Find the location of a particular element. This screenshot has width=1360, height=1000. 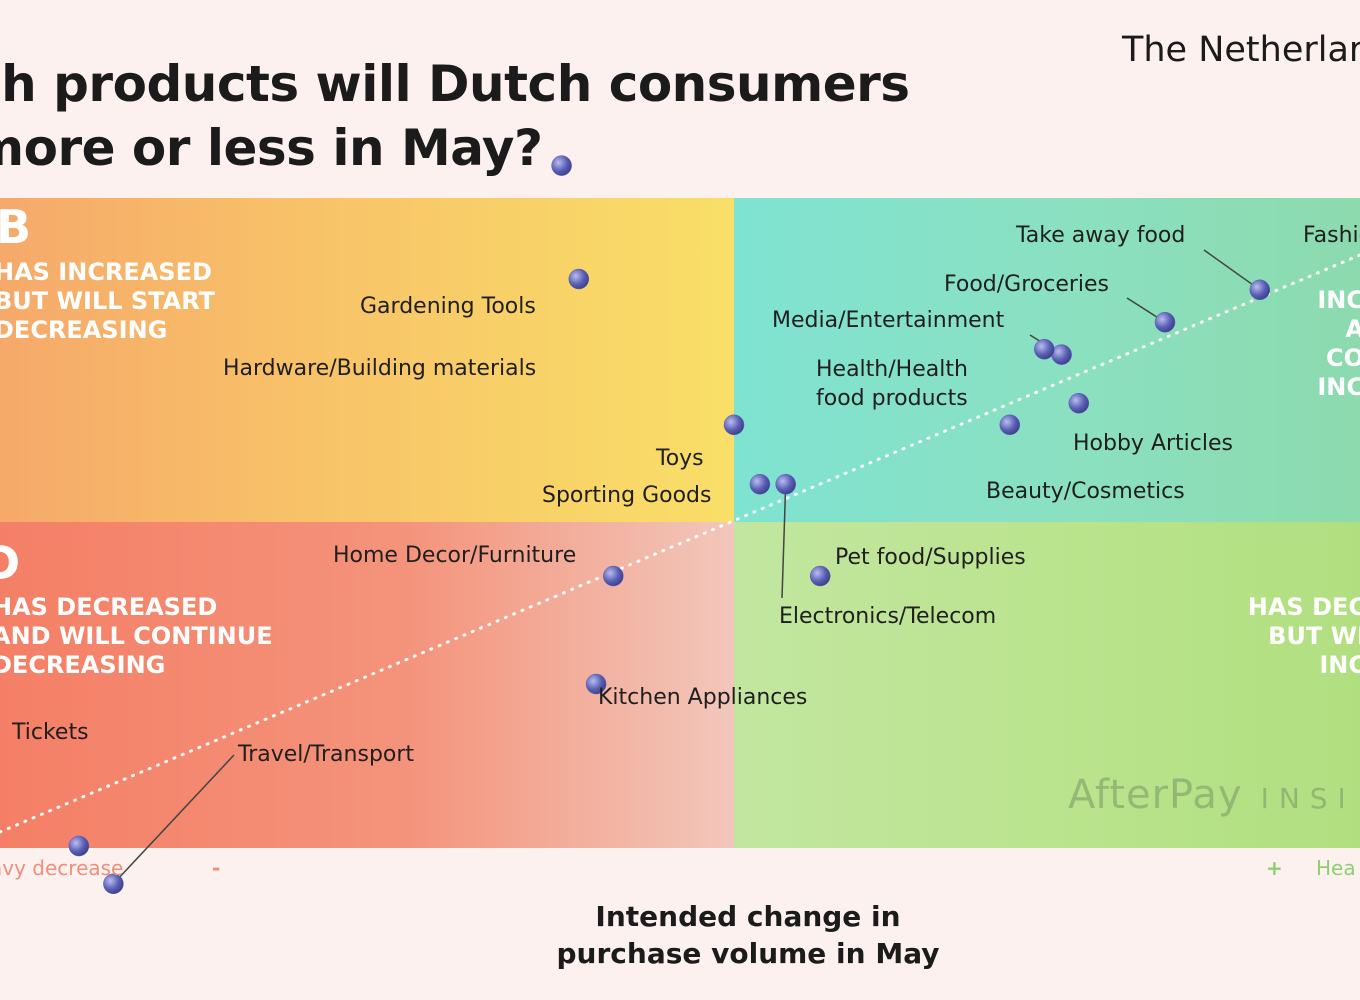

marker-kitchen-appliances is located at coordinates (596, 684).